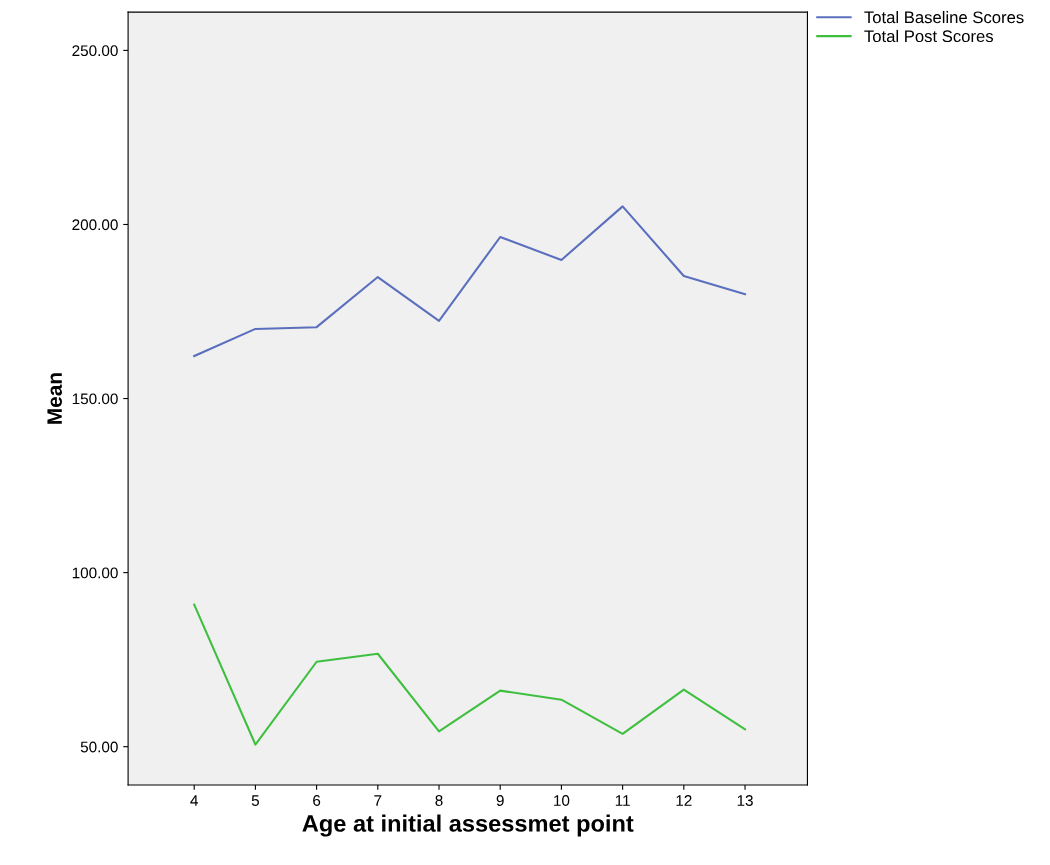 This screenshot has width=1050, height=865. What do you see at coordinates (562, 800) in the screenshot?
I see `x-tick-label: 10` at bounding box center [562, 800].